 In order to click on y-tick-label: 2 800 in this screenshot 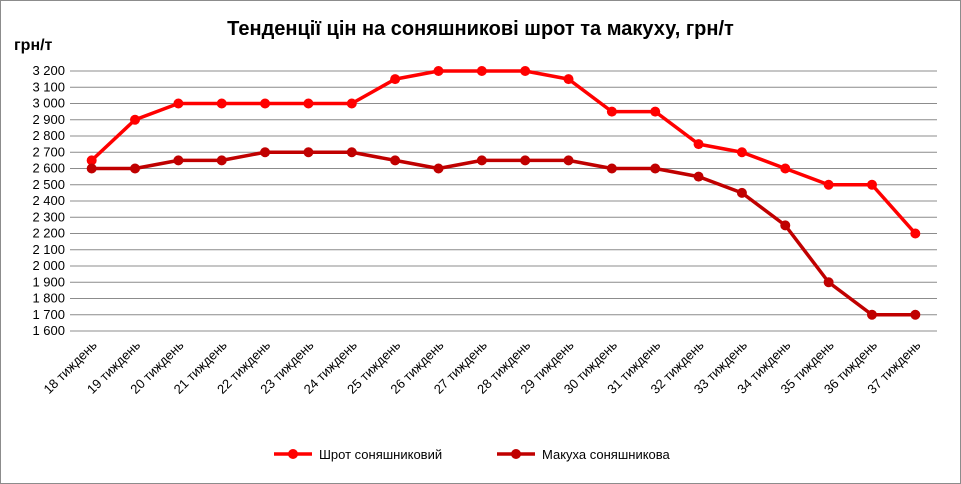, I will do `click(48, 135)`.